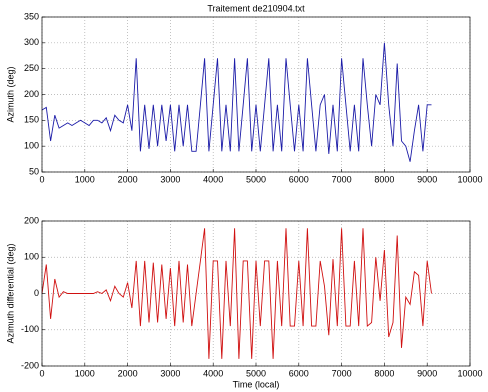  I want to click on y-tick-label: 350, so click(31, 16).